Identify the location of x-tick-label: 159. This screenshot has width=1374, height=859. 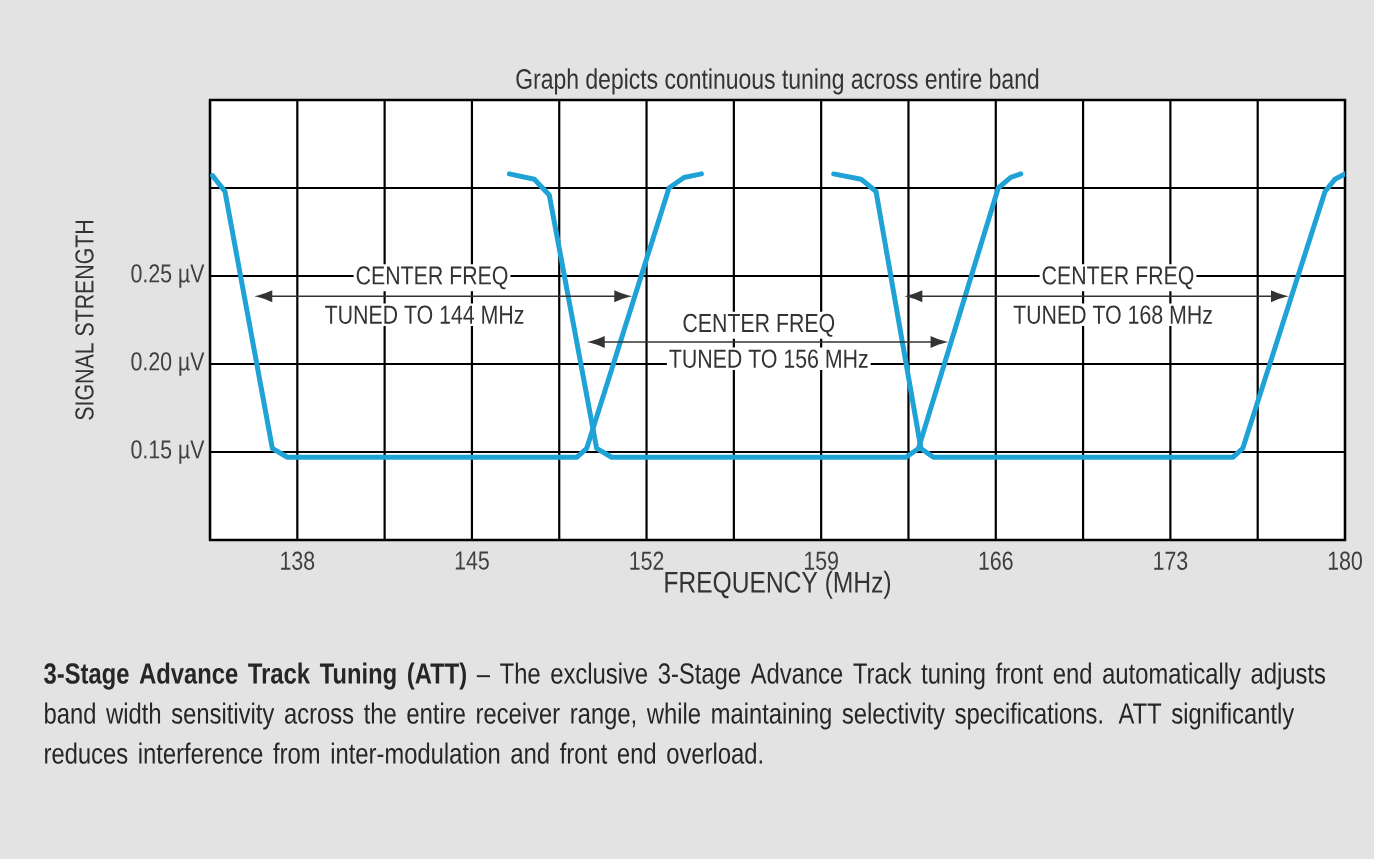
(821, 560).